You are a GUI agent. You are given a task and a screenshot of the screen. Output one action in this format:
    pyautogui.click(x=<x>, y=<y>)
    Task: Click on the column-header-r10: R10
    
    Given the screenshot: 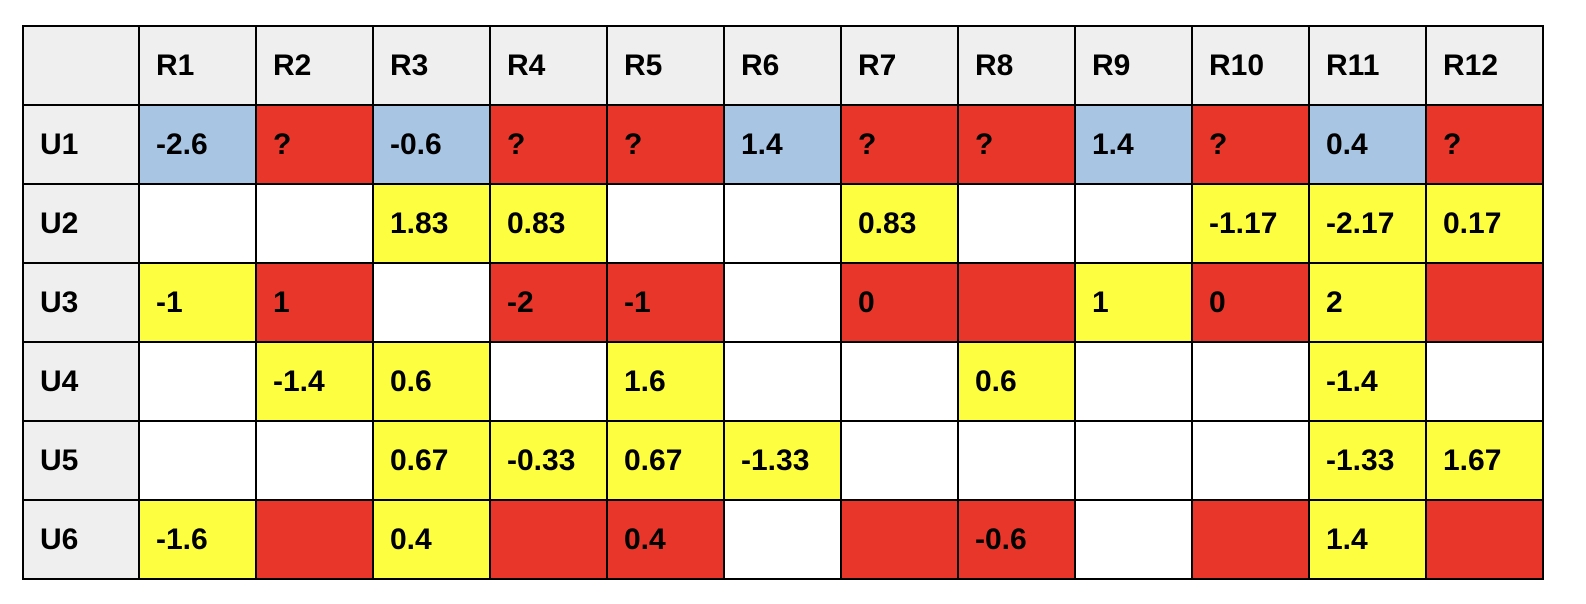 What is the action you would take?
    pyautogui.click(x=1250, y=65)
    